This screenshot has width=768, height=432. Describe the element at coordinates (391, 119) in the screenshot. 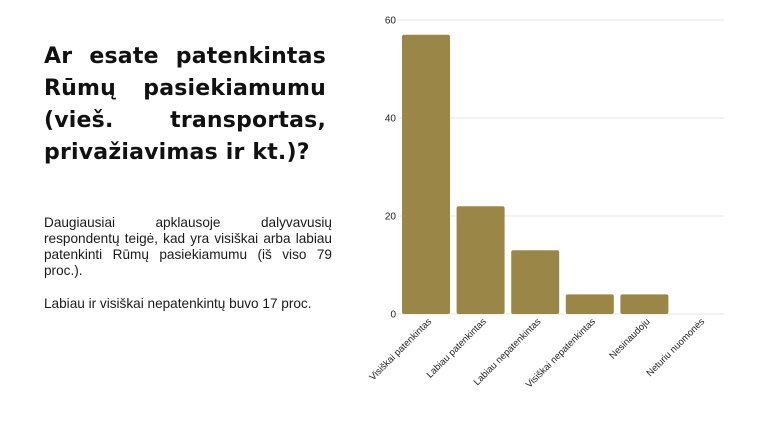

I see `y-tick-label-40: 40` at that location.